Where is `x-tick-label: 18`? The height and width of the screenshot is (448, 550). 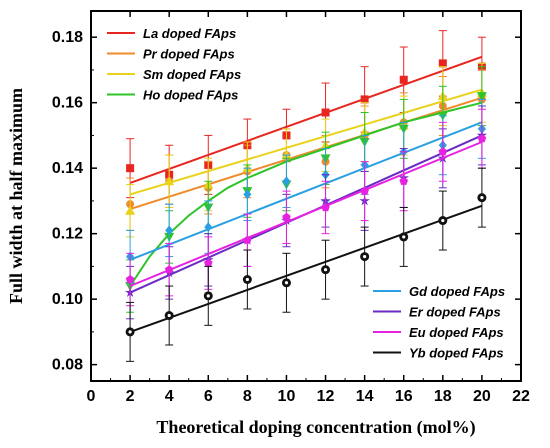
x-tick-label: 18 is located at coordinates (443, 396).